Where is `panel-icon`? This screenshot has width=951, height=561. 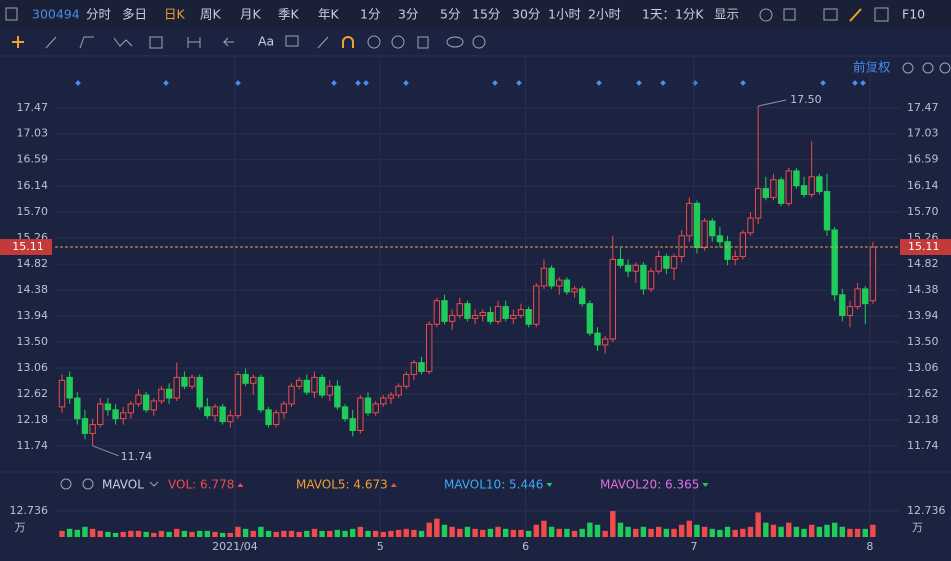
panel-icon is located at coordinates (11, 14).